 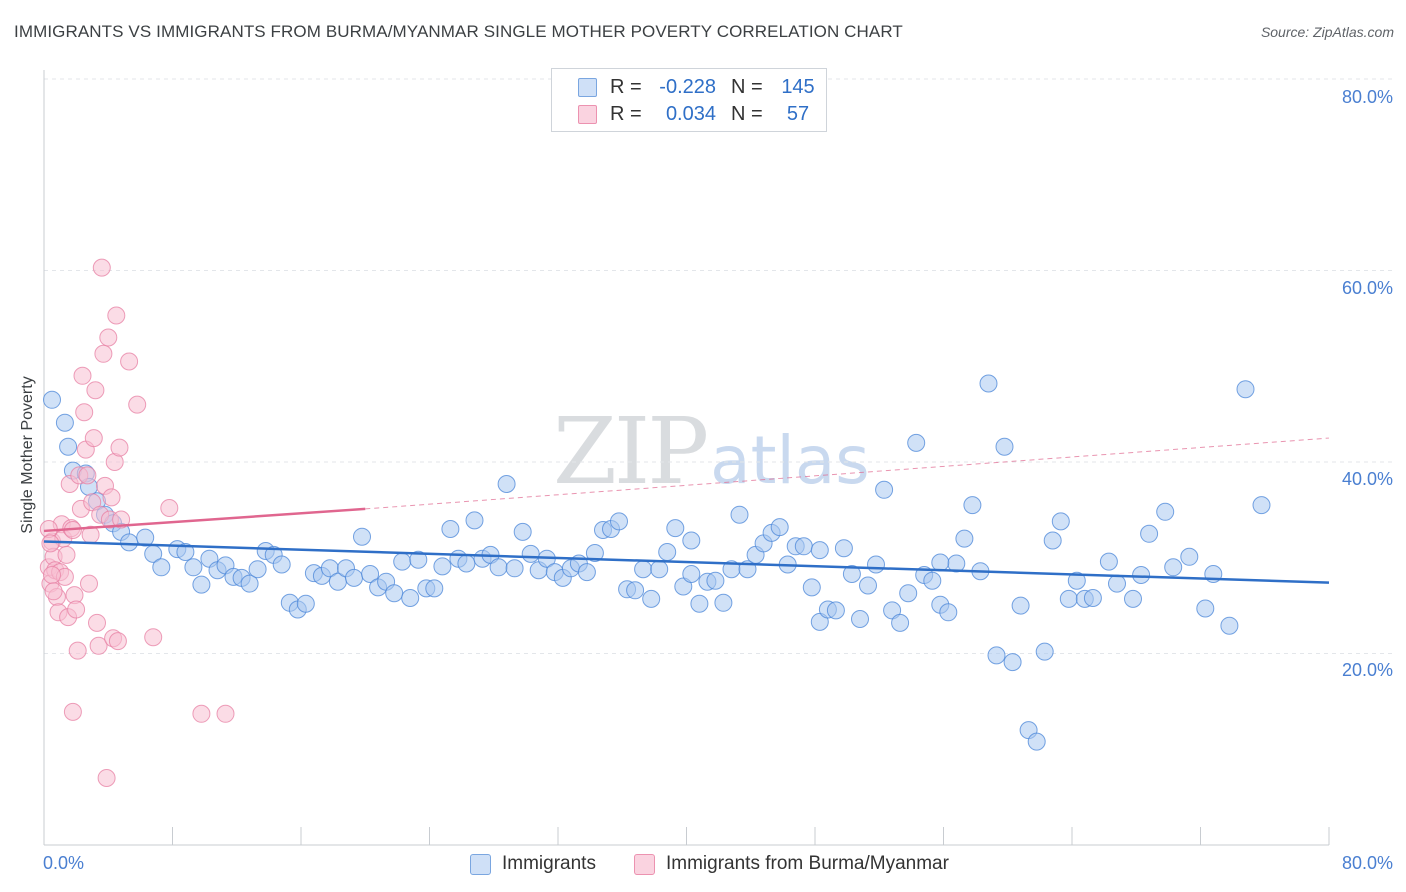 What do you see at coordinates (847, 473) in the screenshot?
I see `trendline-burma-extension` at bounding box center [847, 473].